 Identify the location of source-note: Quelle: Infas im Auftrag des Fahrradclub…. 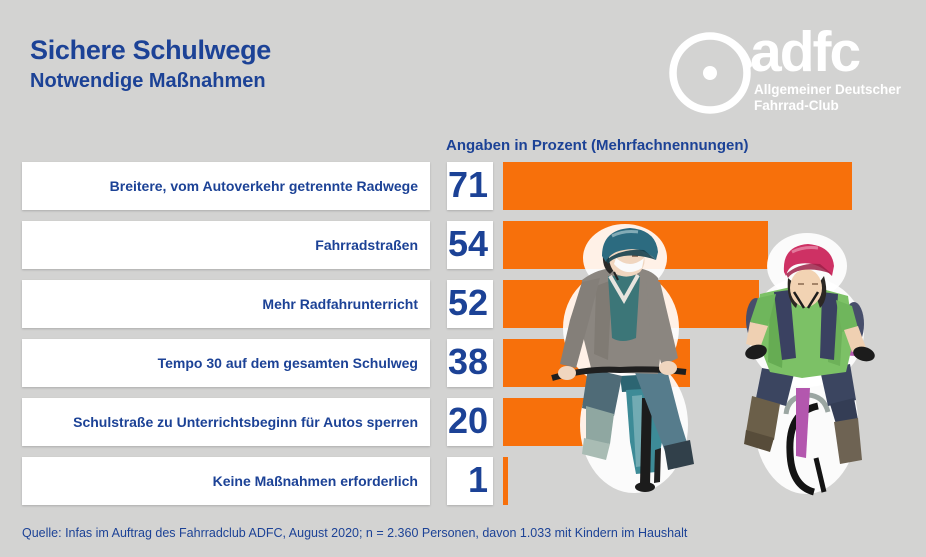
(355, 533).